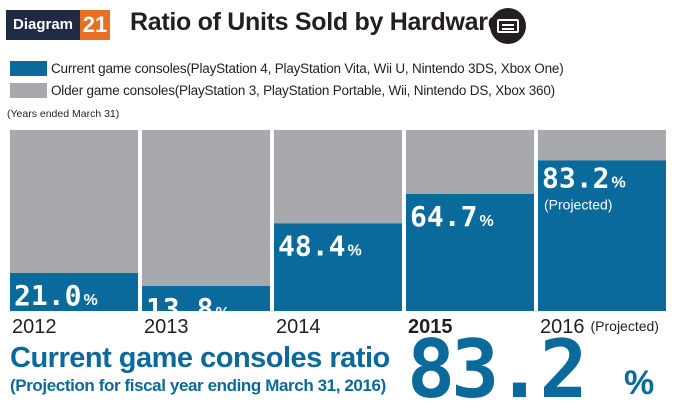 The image size is (686, 408). What do you see at coordinates (562, 327) in the screenshot?
I see `x-tick-2016: 2016` at bounding box center [562, 327].